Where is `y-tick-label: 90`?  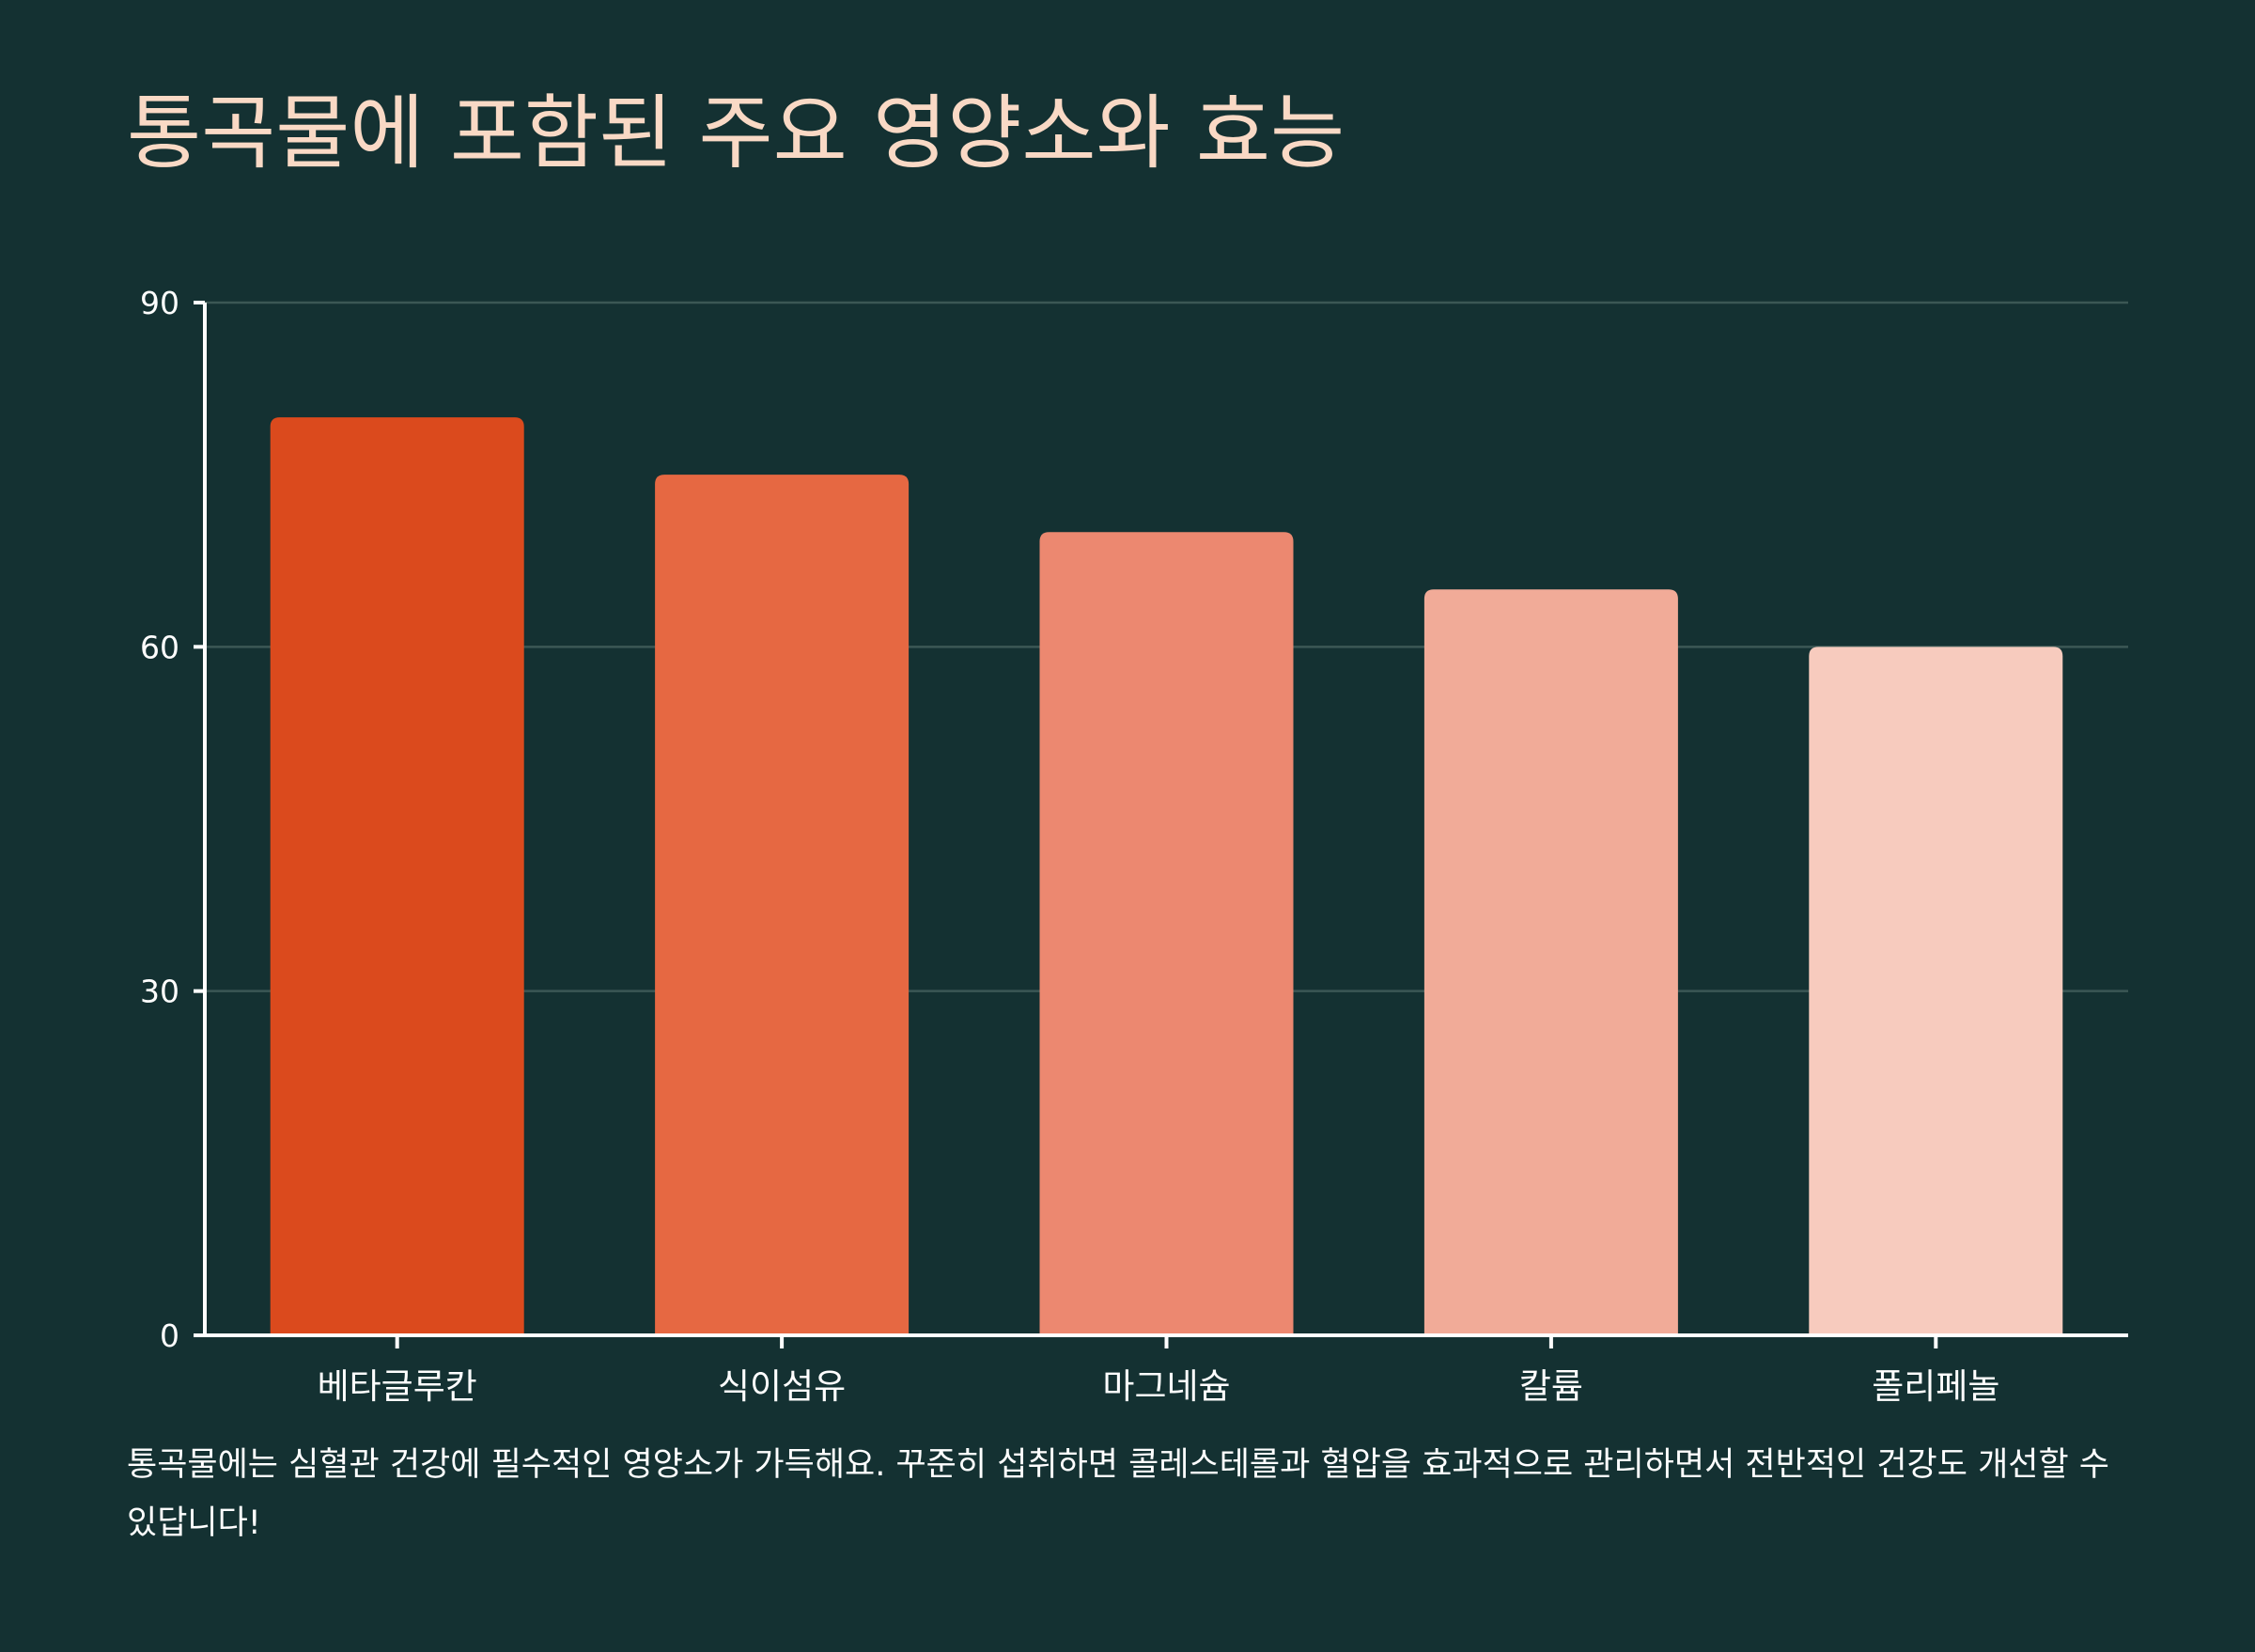
y-tick-label: 90 is located at coordinates (159, 303).